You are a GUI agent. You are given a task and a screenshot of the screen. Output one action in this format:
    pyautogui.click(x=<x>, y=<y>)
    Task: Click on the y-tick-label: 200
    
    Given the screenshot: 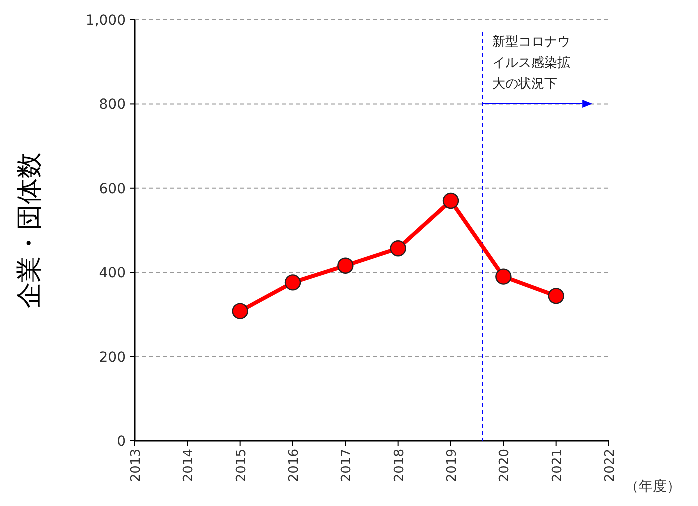 What is the action you would take?
    pyautogui.click(x=112, y=358)
    